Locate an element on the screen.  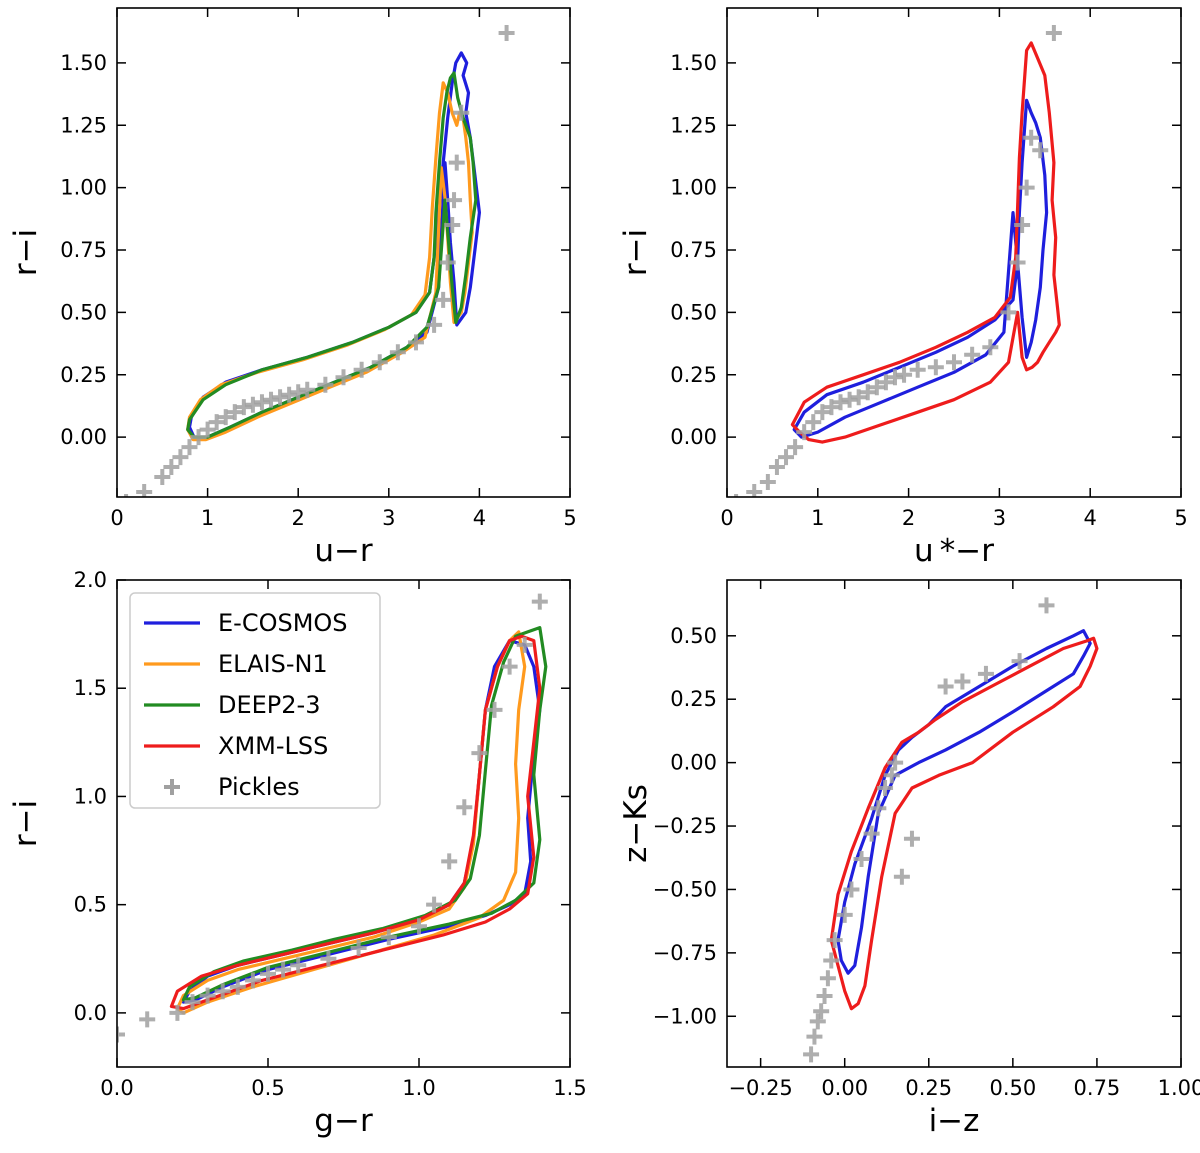
x-tick-label: 0.00 is located at coordinates (844, 1088).